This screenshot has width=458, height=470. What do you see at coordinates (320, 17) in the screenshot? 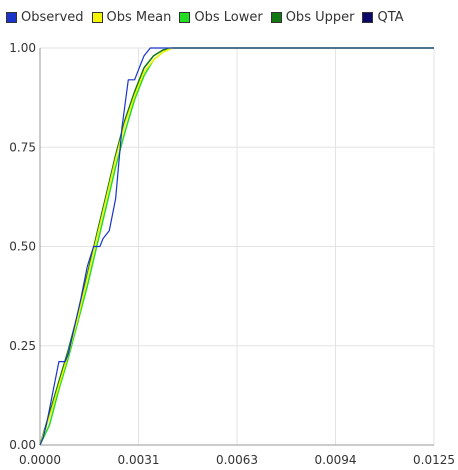
I see `legend-label: Obs Upper` at bounding box center [320, 17].